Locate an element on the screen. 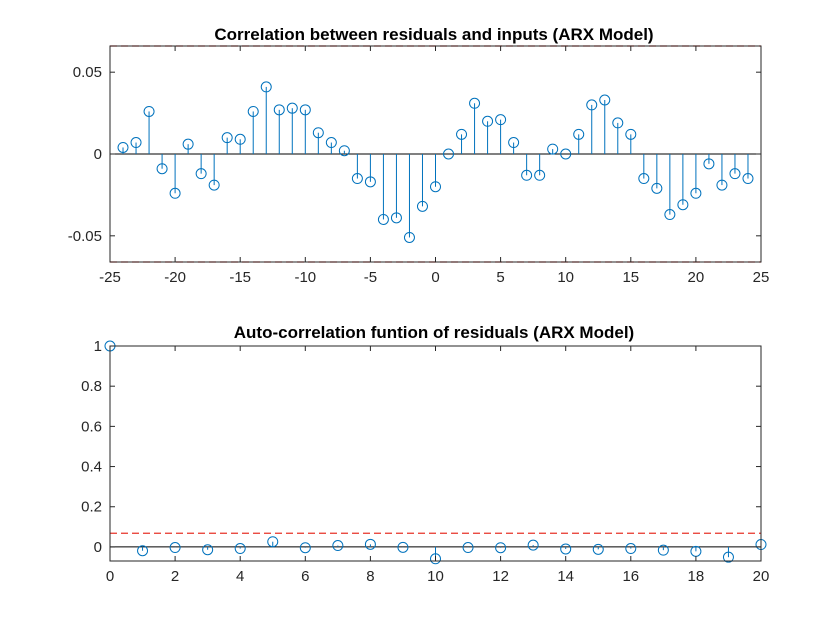 The height and width of the screenshot is (630, 840). x-tick-label: -15 is located at coordinates (240, 277).